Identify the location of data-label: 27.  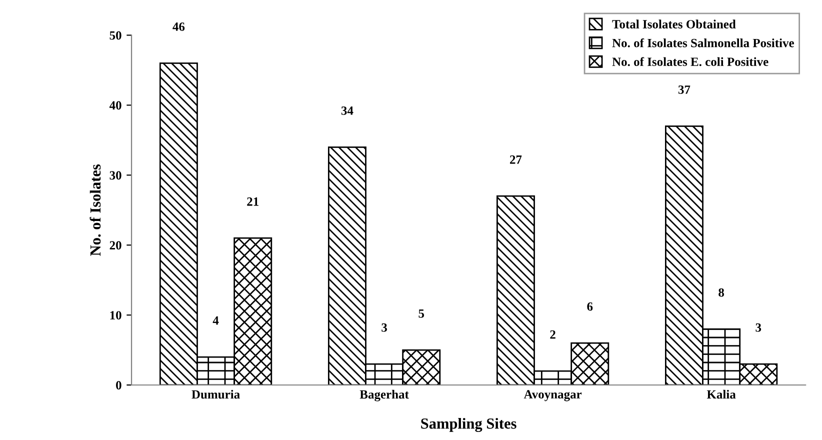
(516, 159).